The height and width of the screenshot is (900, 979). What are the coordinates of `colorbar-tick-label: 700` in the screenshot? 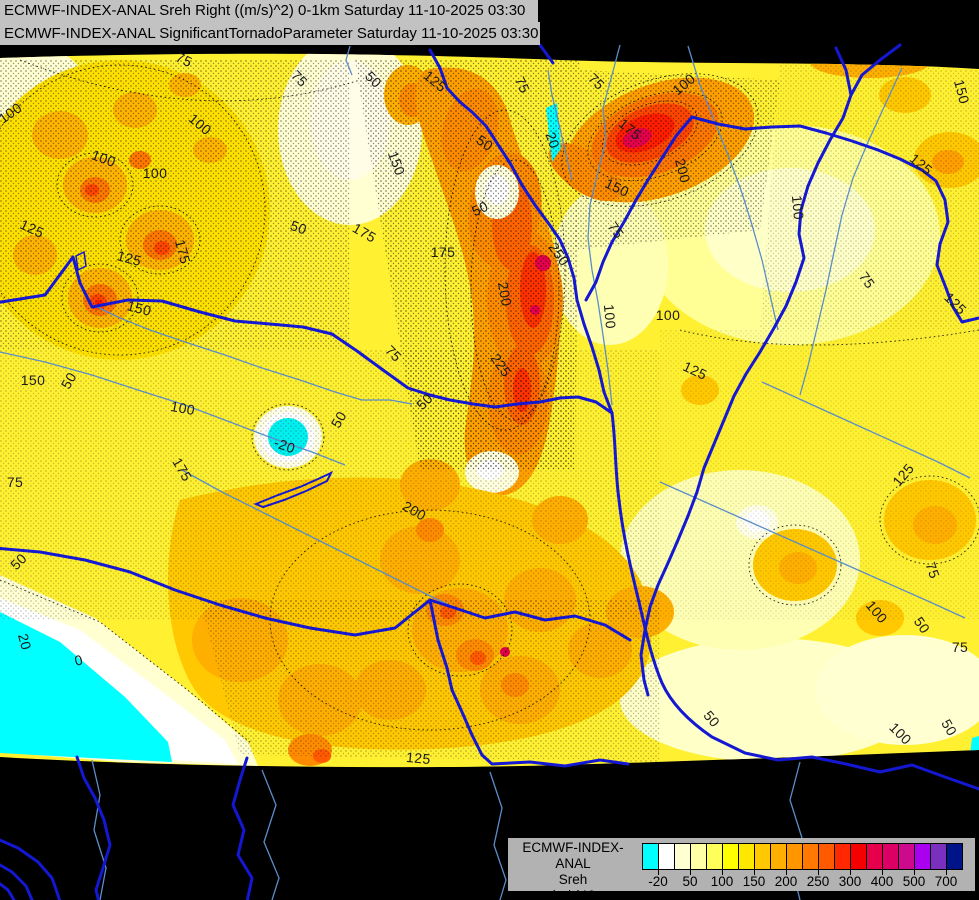 It's located at (946, 881).